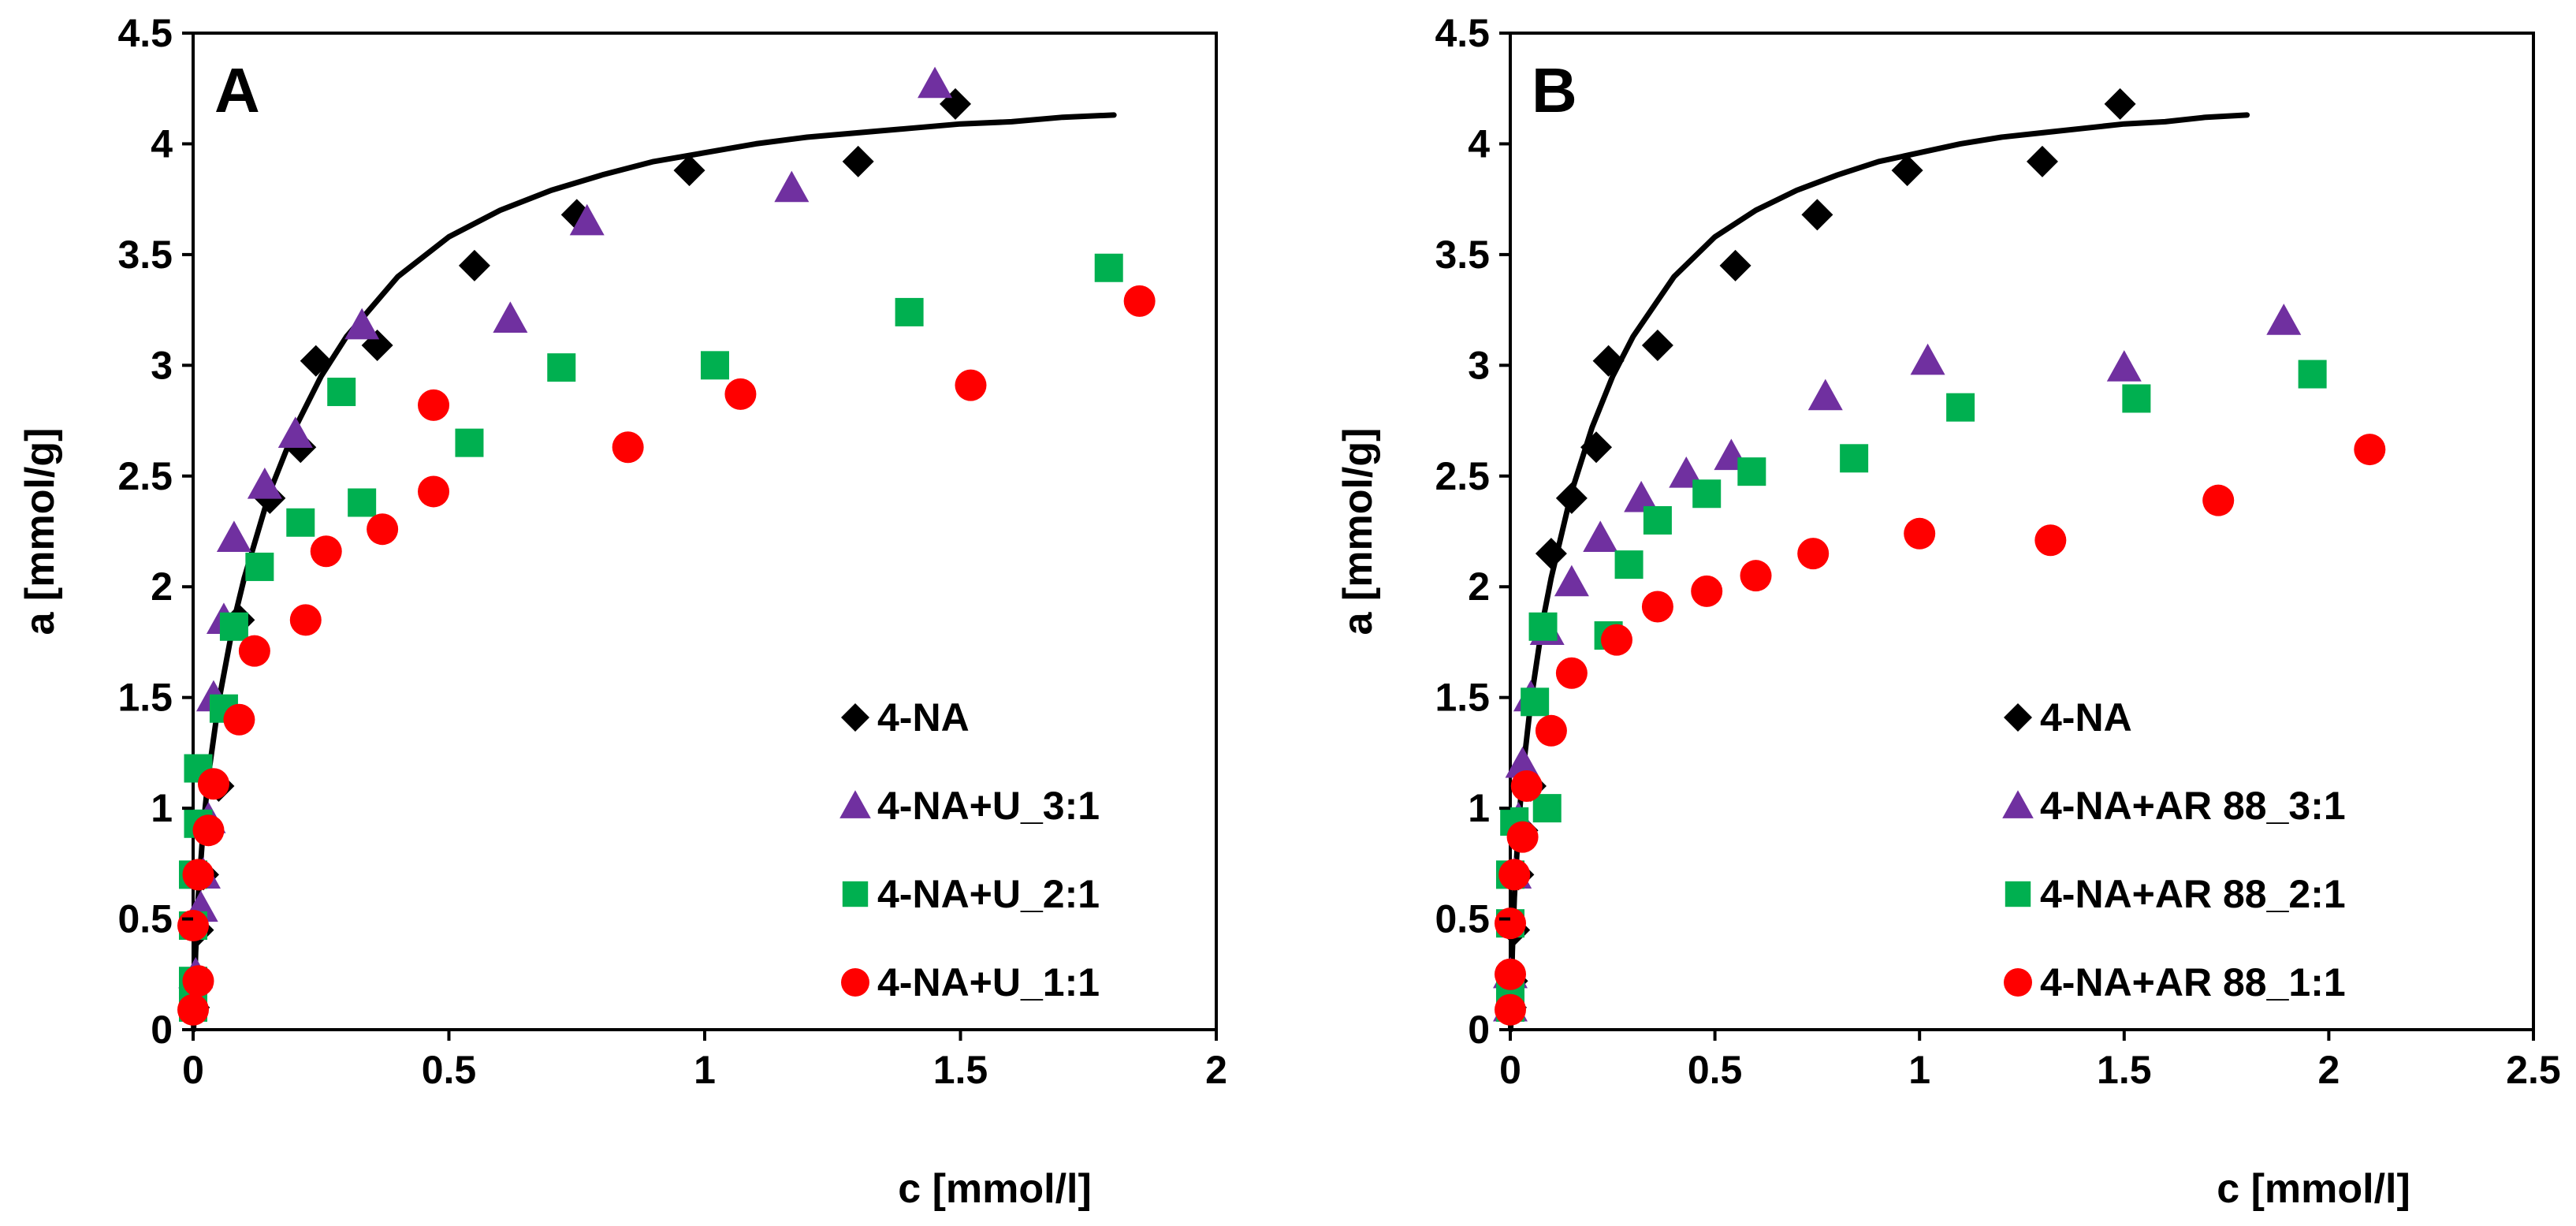  What do you see at coordinates (1479, 365) in the screenshot?
I see `y-tick-label: 3` at bounding box center [1479, 365].